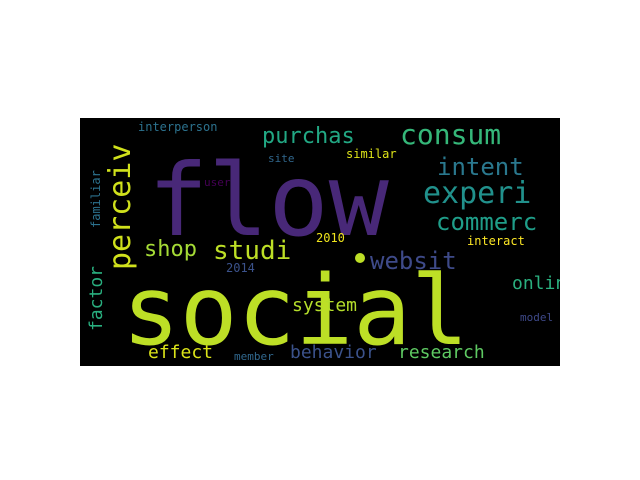 This screenshot has height=480, width=640. Describe the element at coordinates (486, 222) in the screenshot. I see `word-commerc: commerc` at that location.